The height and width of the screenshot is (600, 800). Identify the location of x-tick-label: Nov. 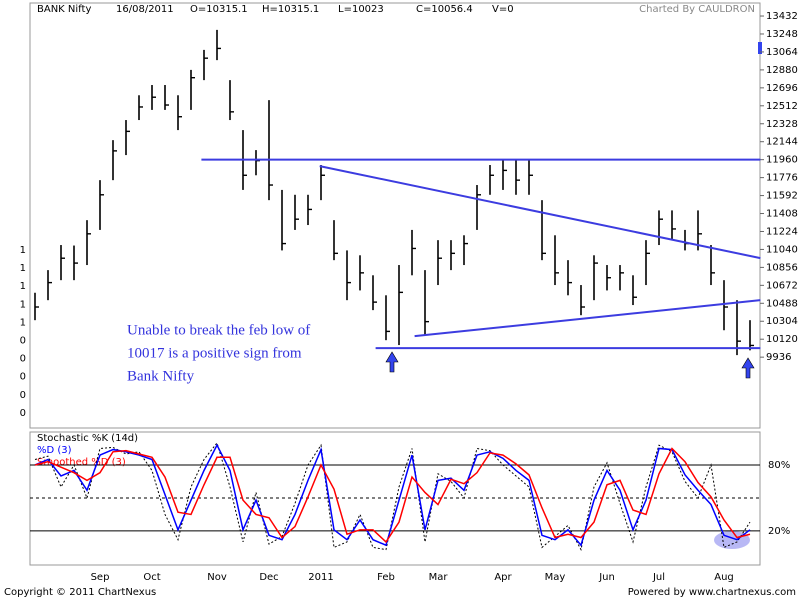
(217, 577).